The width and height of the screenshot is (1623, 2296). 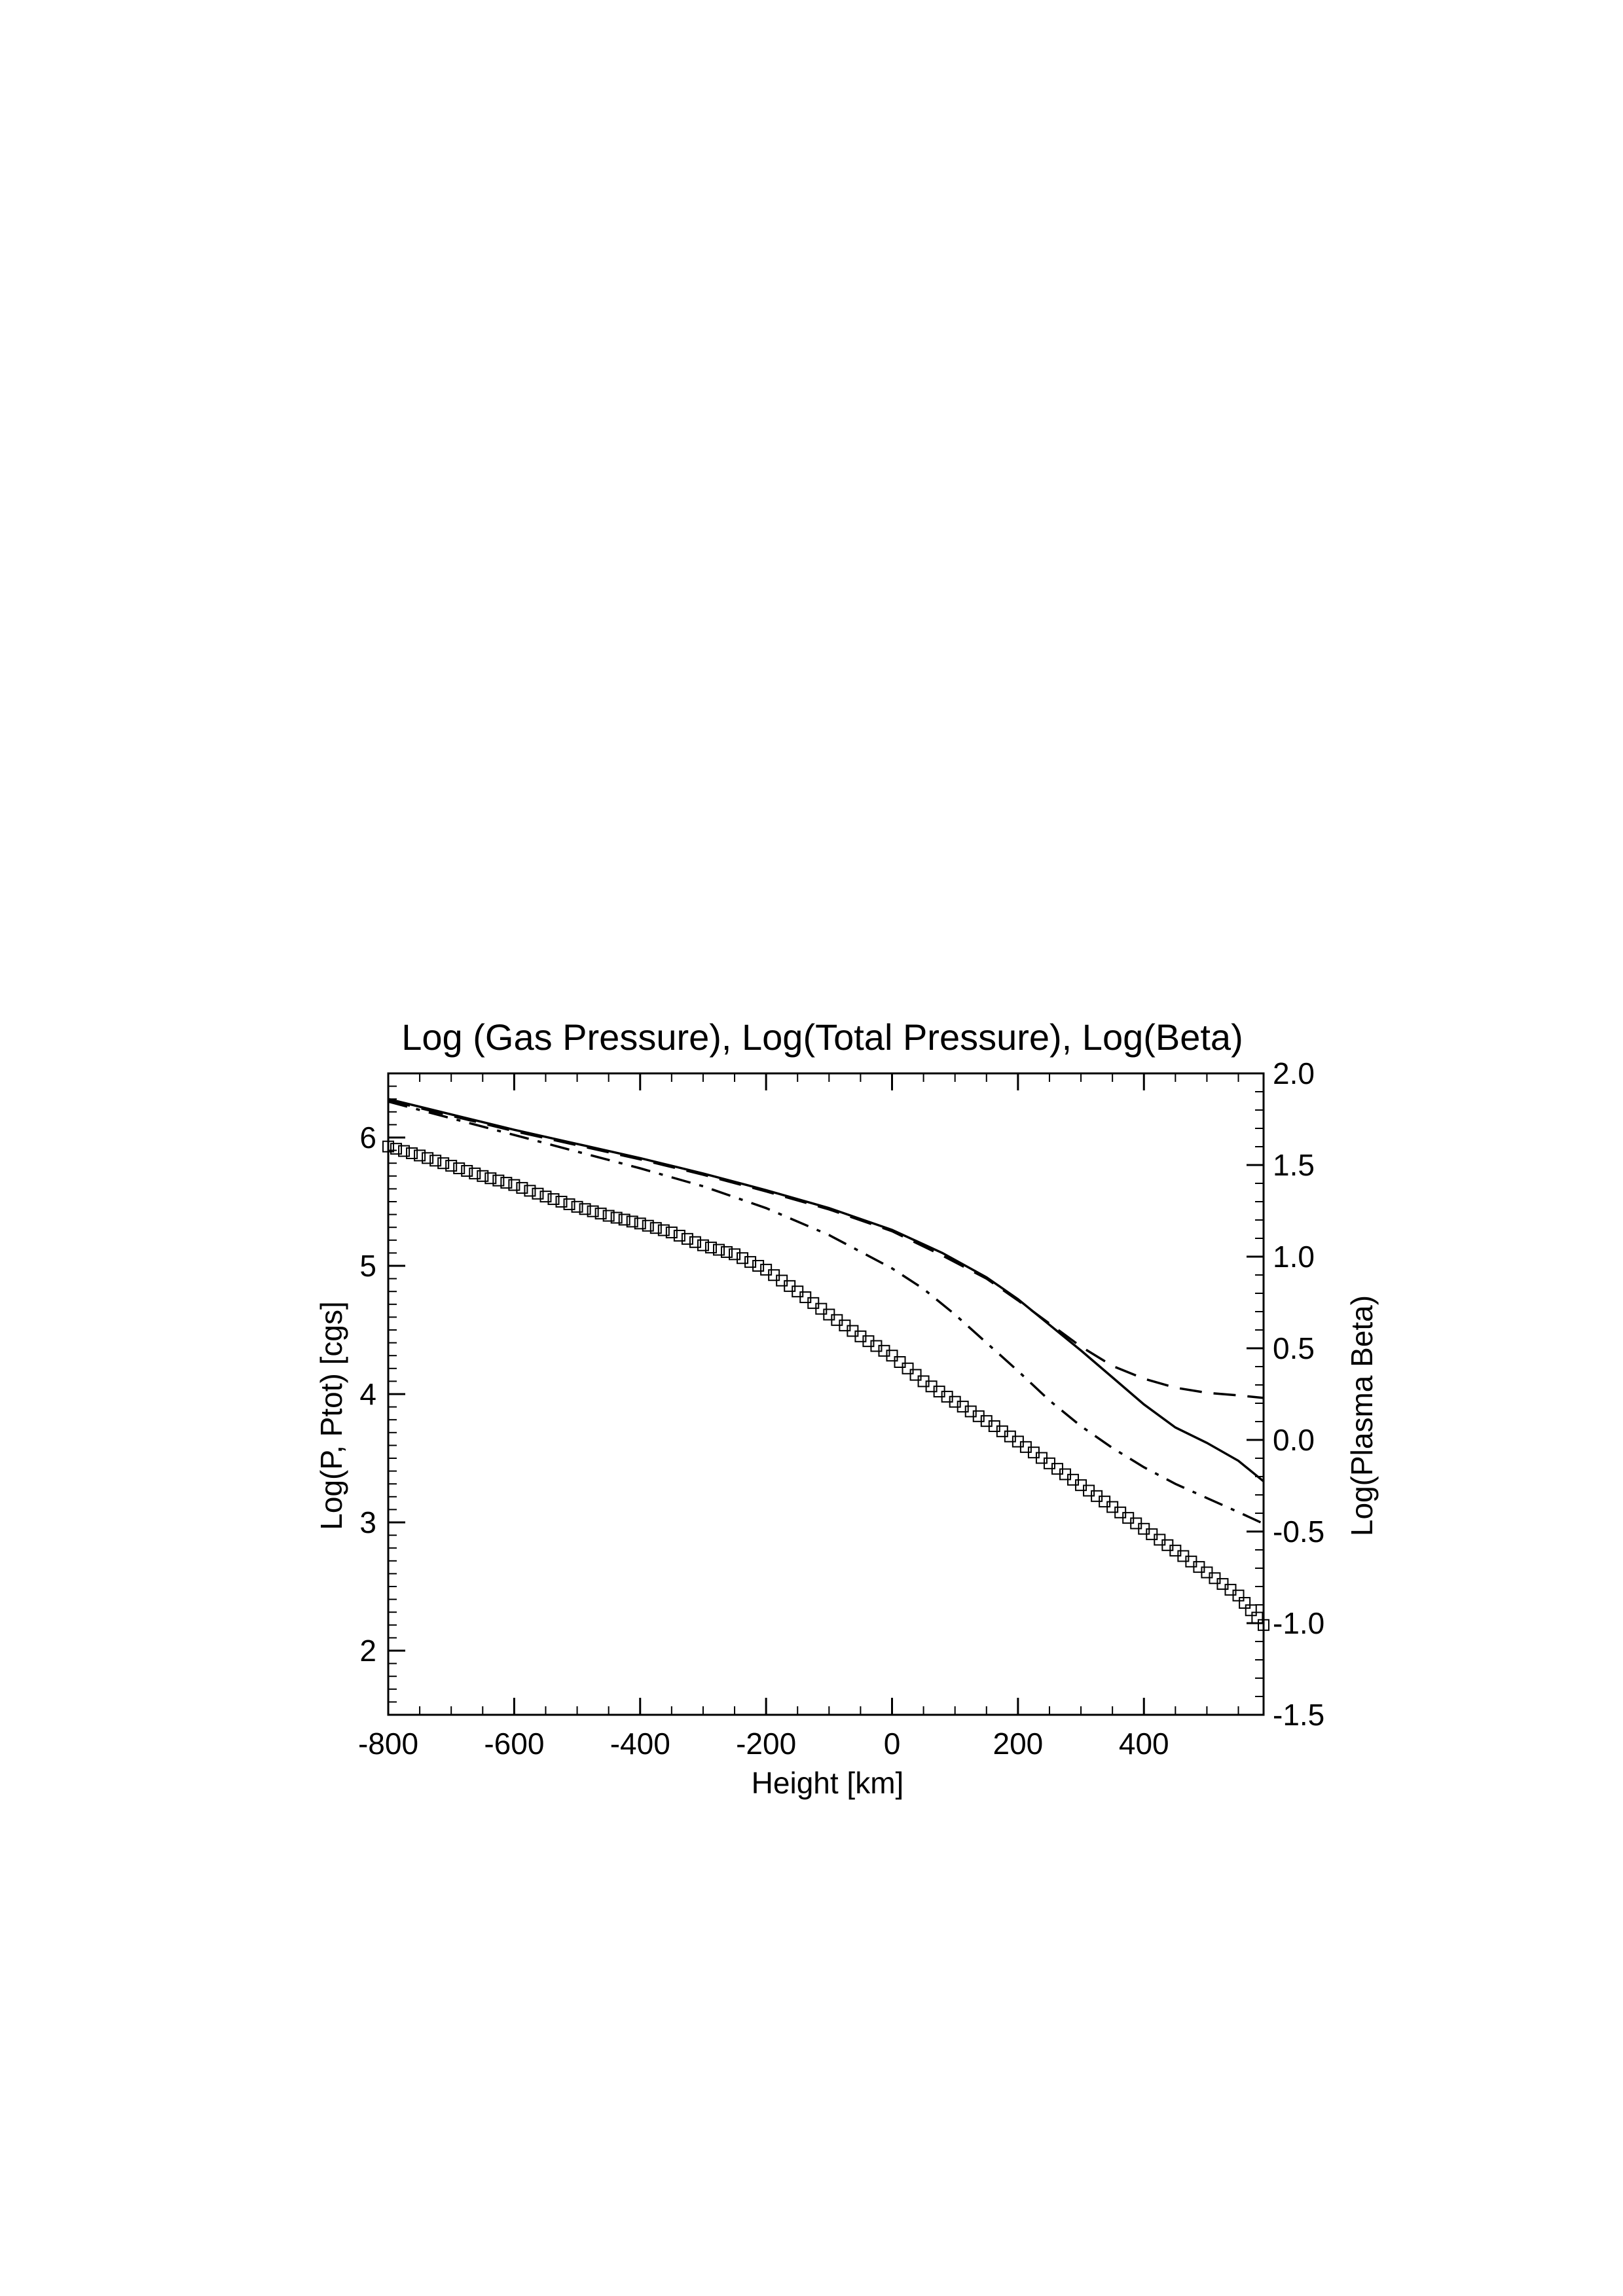 I want to click on y2-tick-label: 2.0, so click(x=1294, y=1073).